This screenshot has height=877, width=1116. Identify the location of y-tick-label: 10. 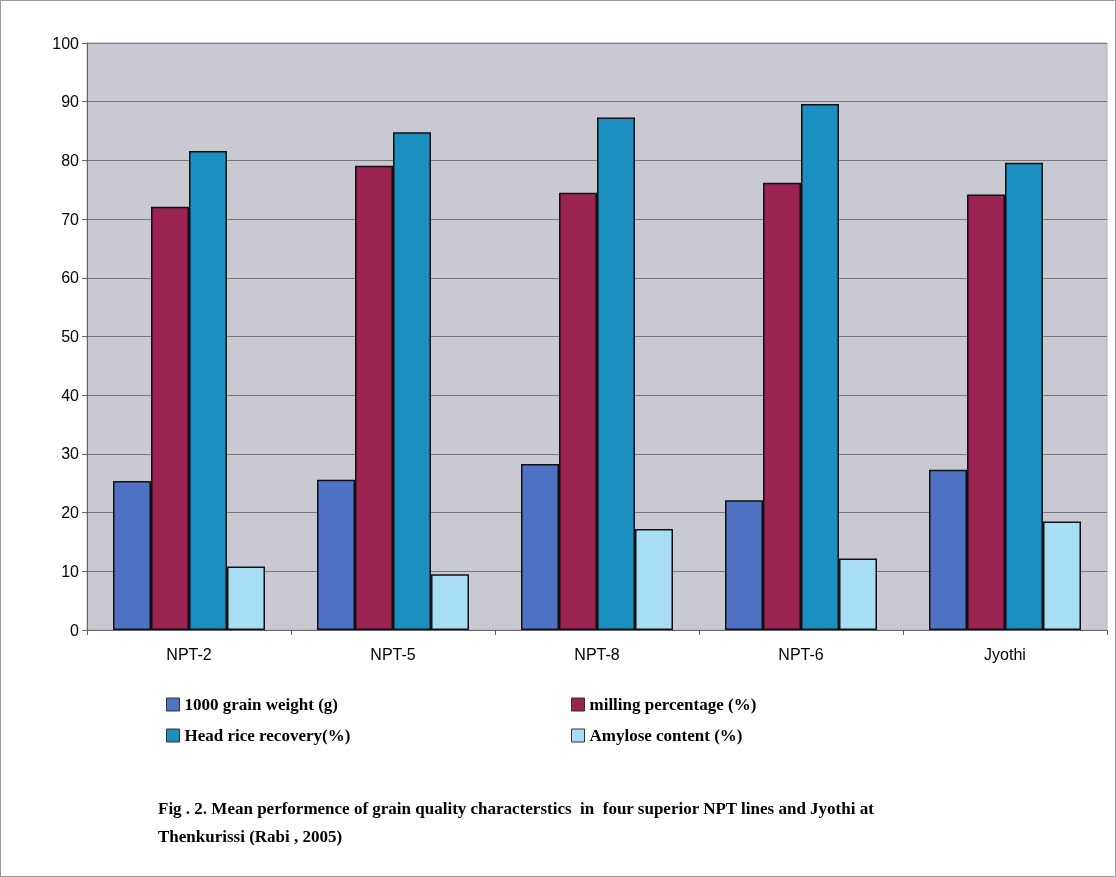
(70, 571).